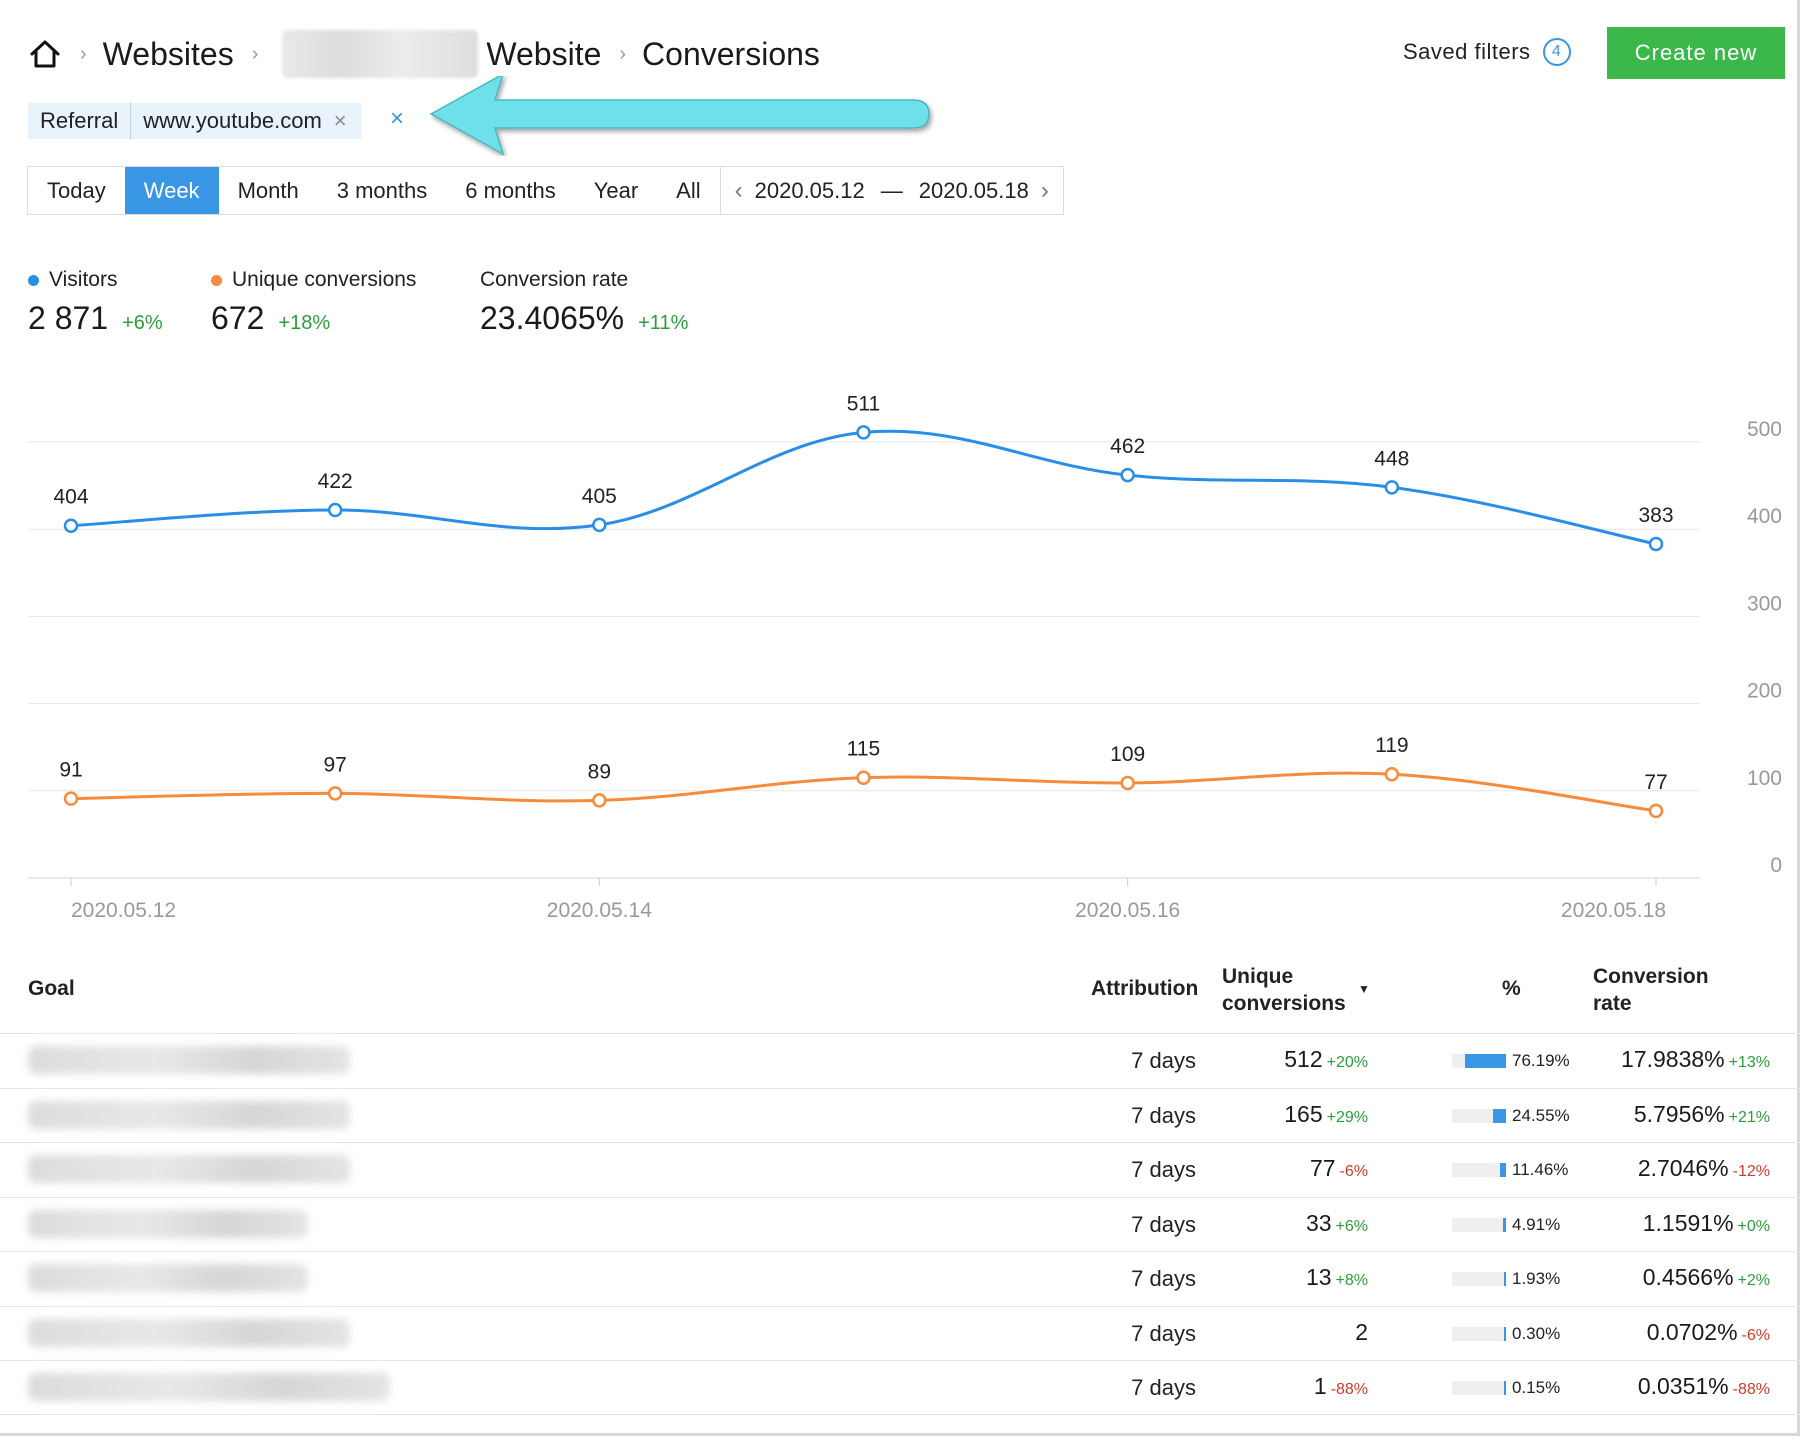 Image resolution: width=1804 pixels, height=1440 pixels. Describe the element at coordinates (543, 54) in the screenshot. I see `breadcrumb-website: Website` at that location.